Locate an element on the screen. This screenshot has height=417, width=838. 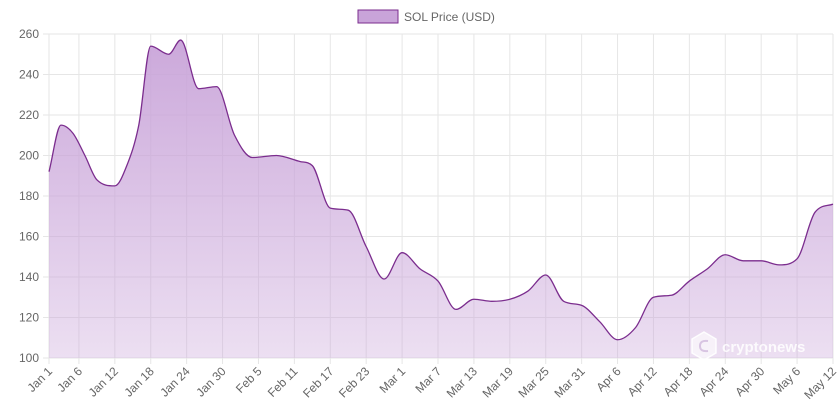
x-tick-label: Apr 6 is located at coordinates (608, 379).